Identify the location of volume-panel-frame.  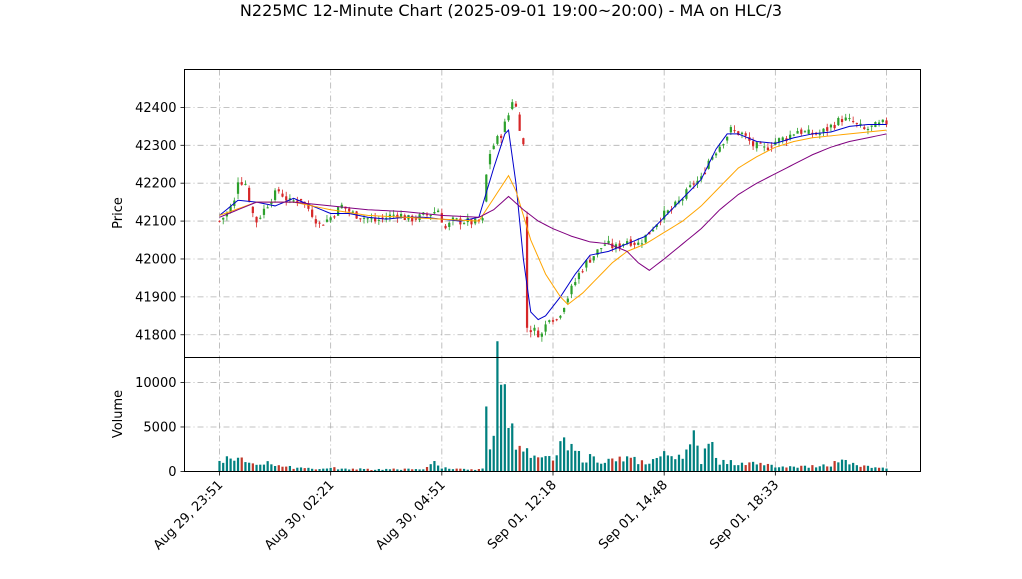
(552, 414).